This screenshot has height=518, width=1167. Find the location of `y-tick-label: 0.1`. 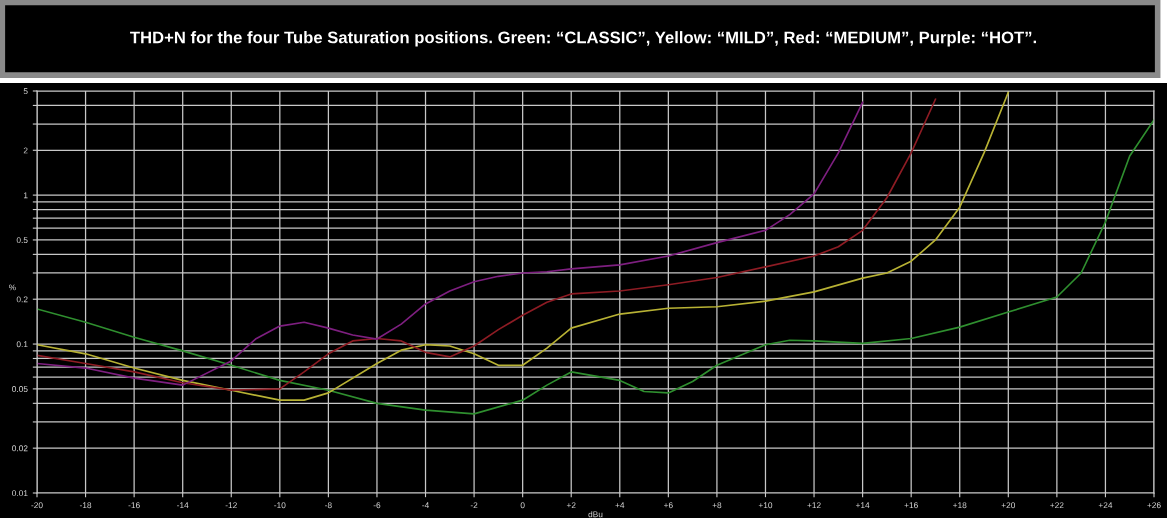

y-tick-label: 0.1 is located at coordinates (22, 344).